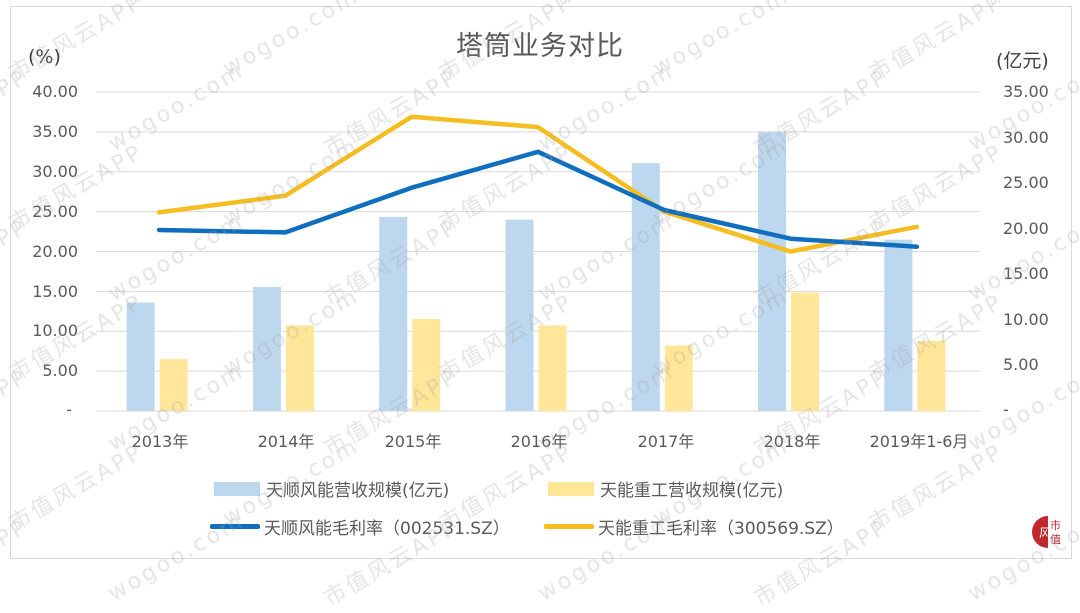 The height and width of the screenshot is (613, 1080). Describe the element at coordinates (540, 46) in the screenshot. I see `chart-title: 塔筒业务对比` at that location.